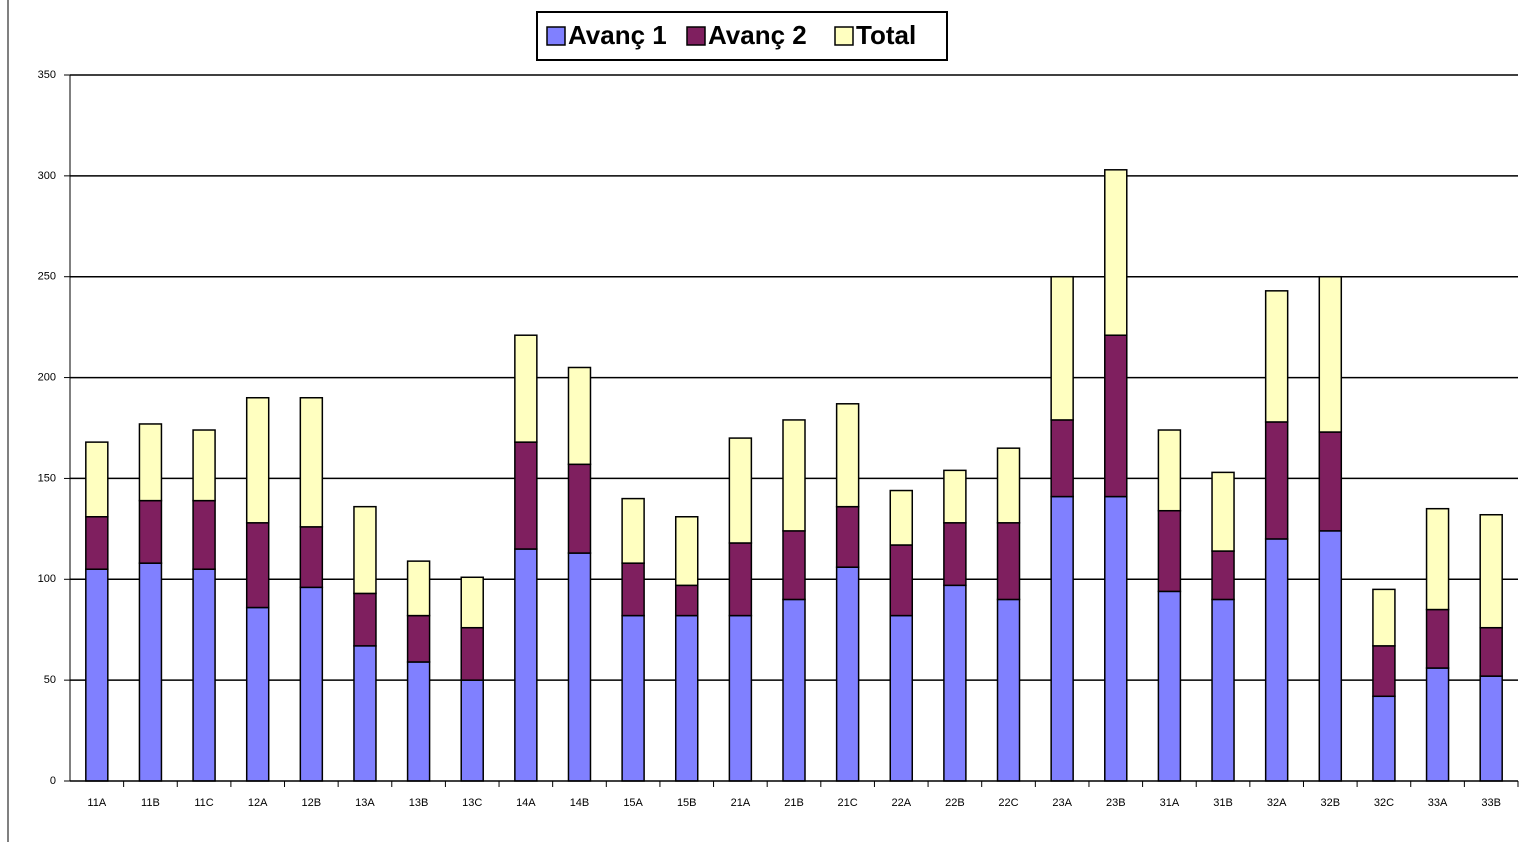  Describe the element at coordinates (258, 803) in the screenshot. I see `x-tick-label: 12A` at that location.